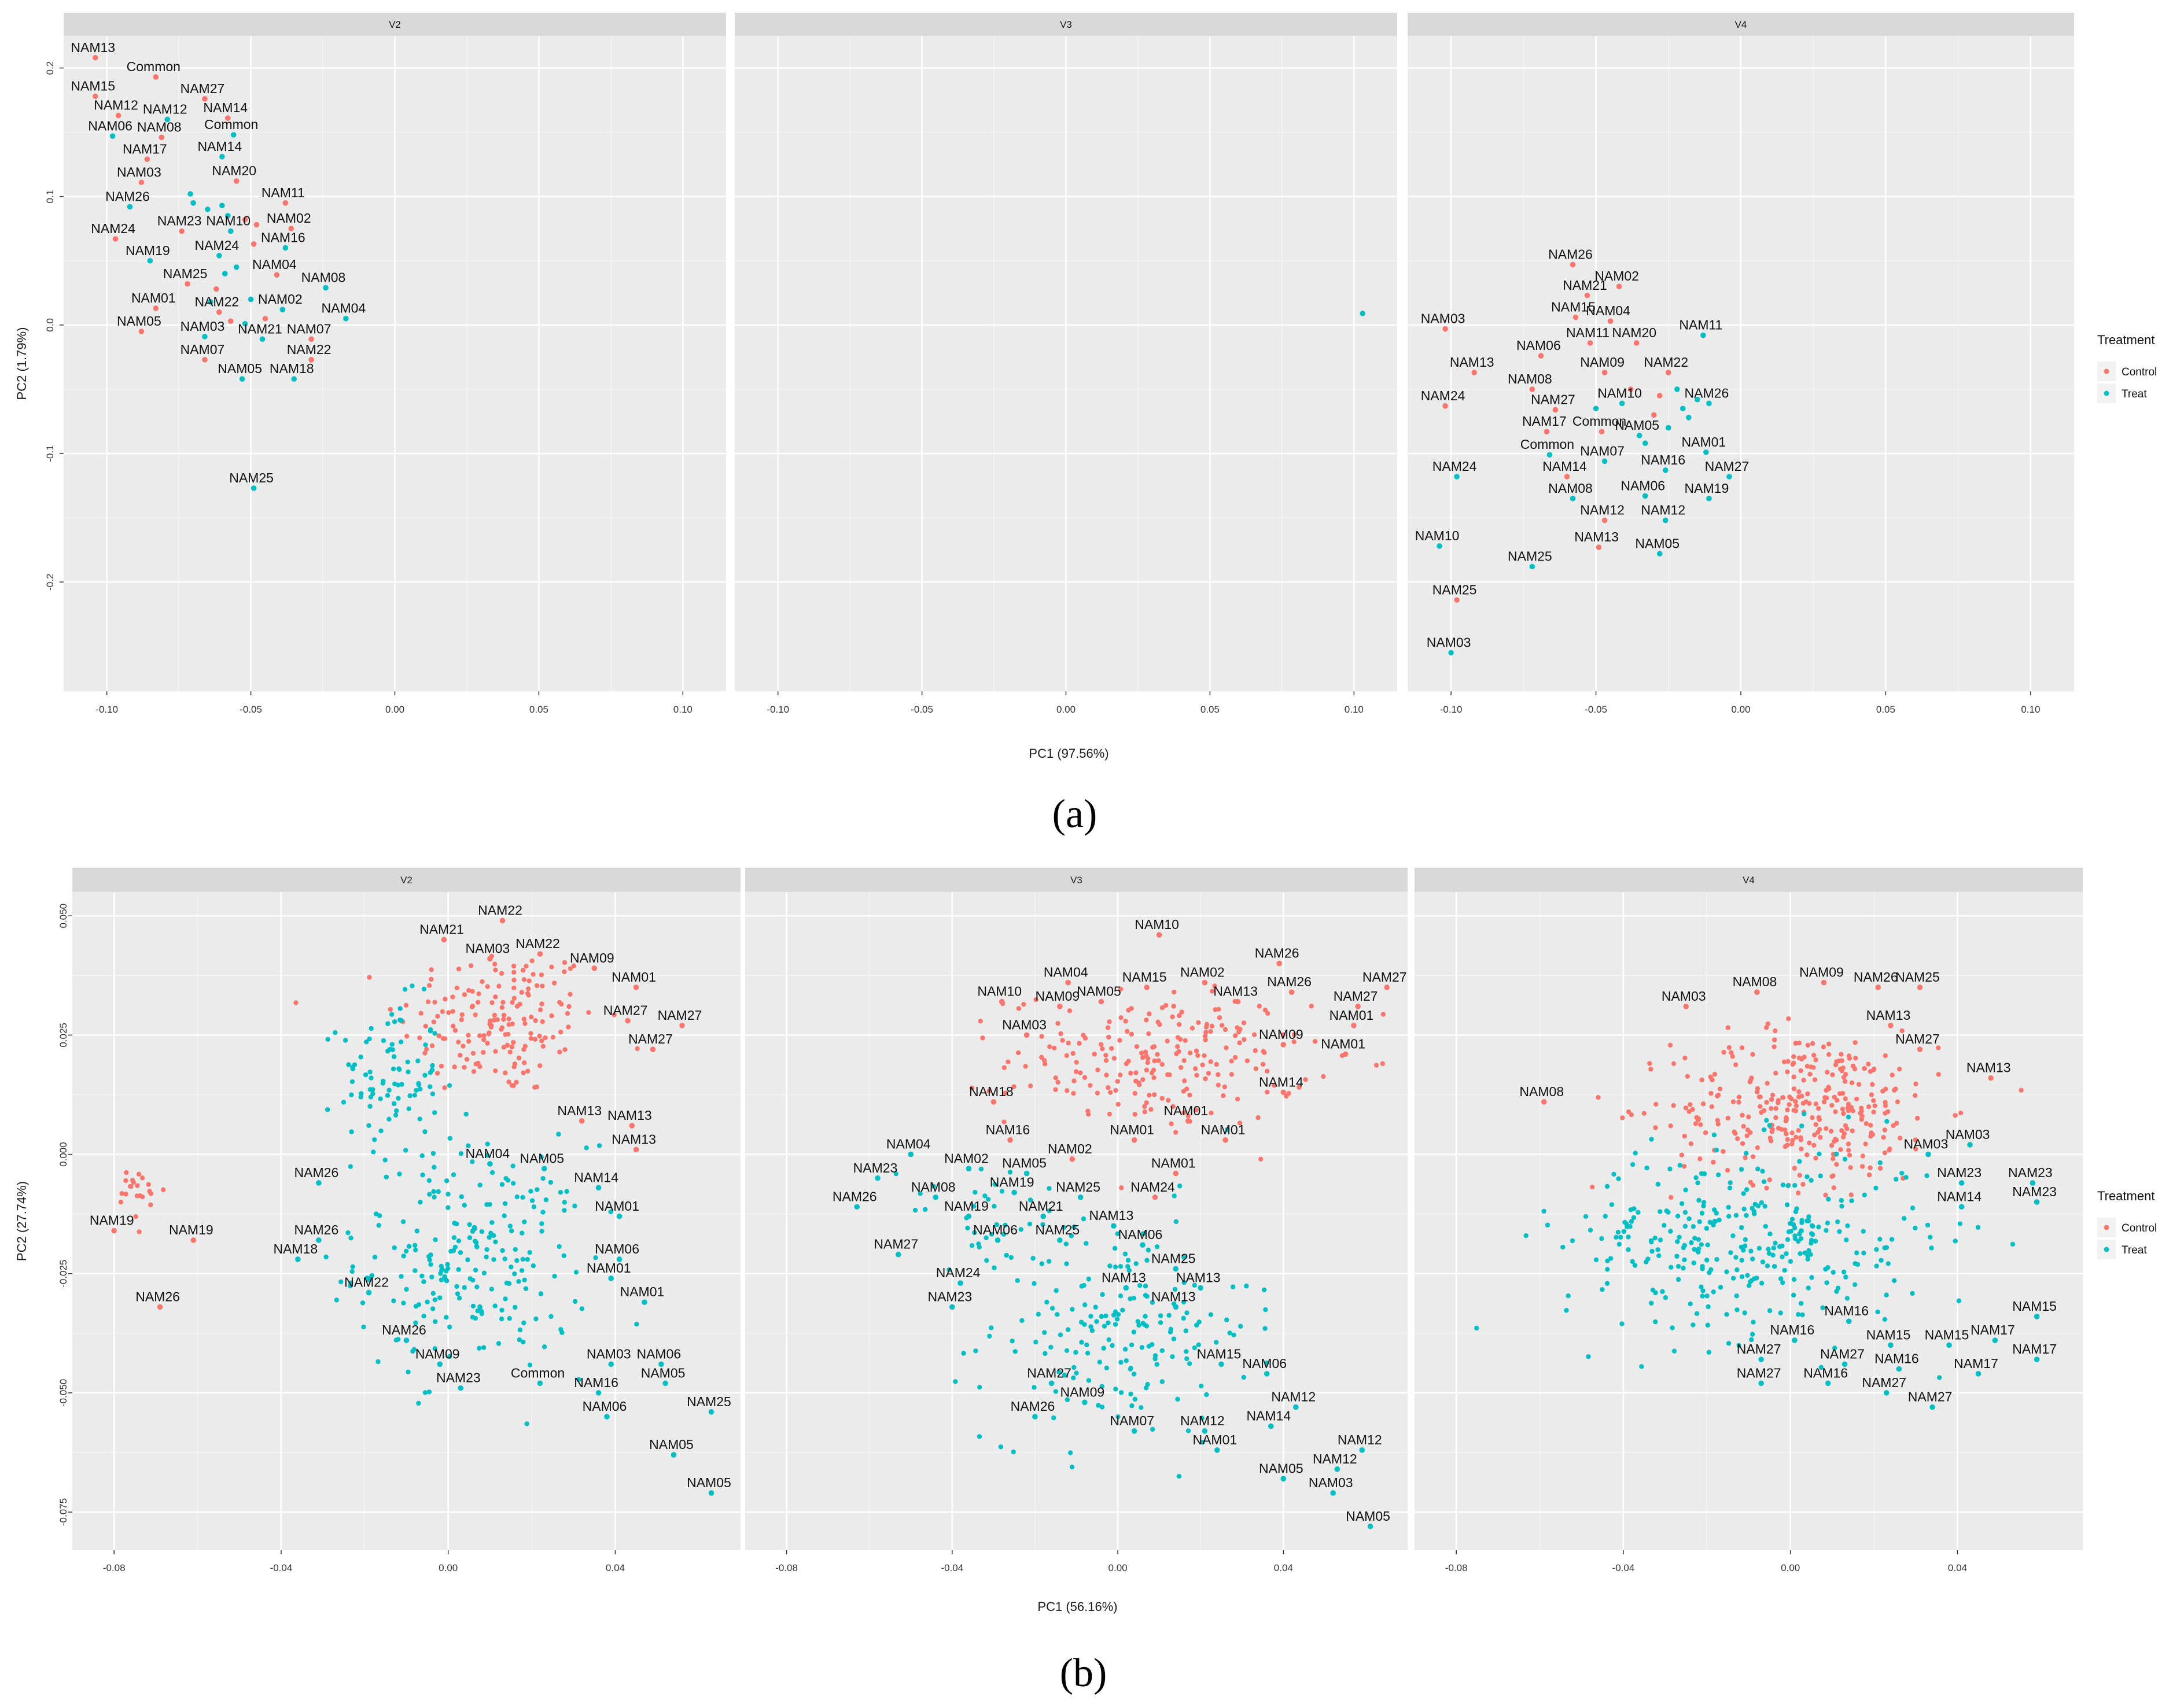 The height and width of the screenshot is (1707, 2184). What do you see at coordinates (1888, 1334) in the screenshot?
I see `point-label: NAM15` at bounding box center [1888, 1334].